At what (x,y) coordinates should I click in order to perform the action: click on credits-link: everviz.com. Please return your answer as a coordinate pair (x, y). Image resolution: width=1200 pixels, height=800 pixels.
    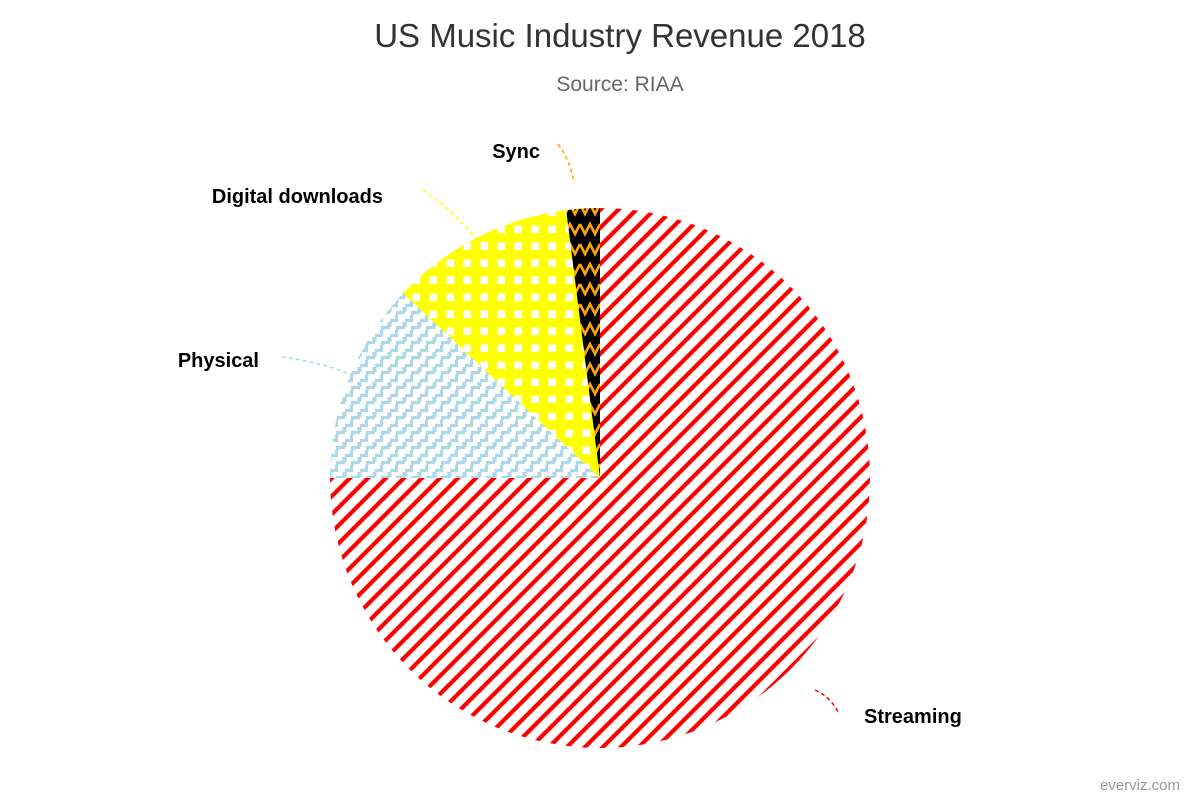
    Looking at the image, I should click on (1140, 785).